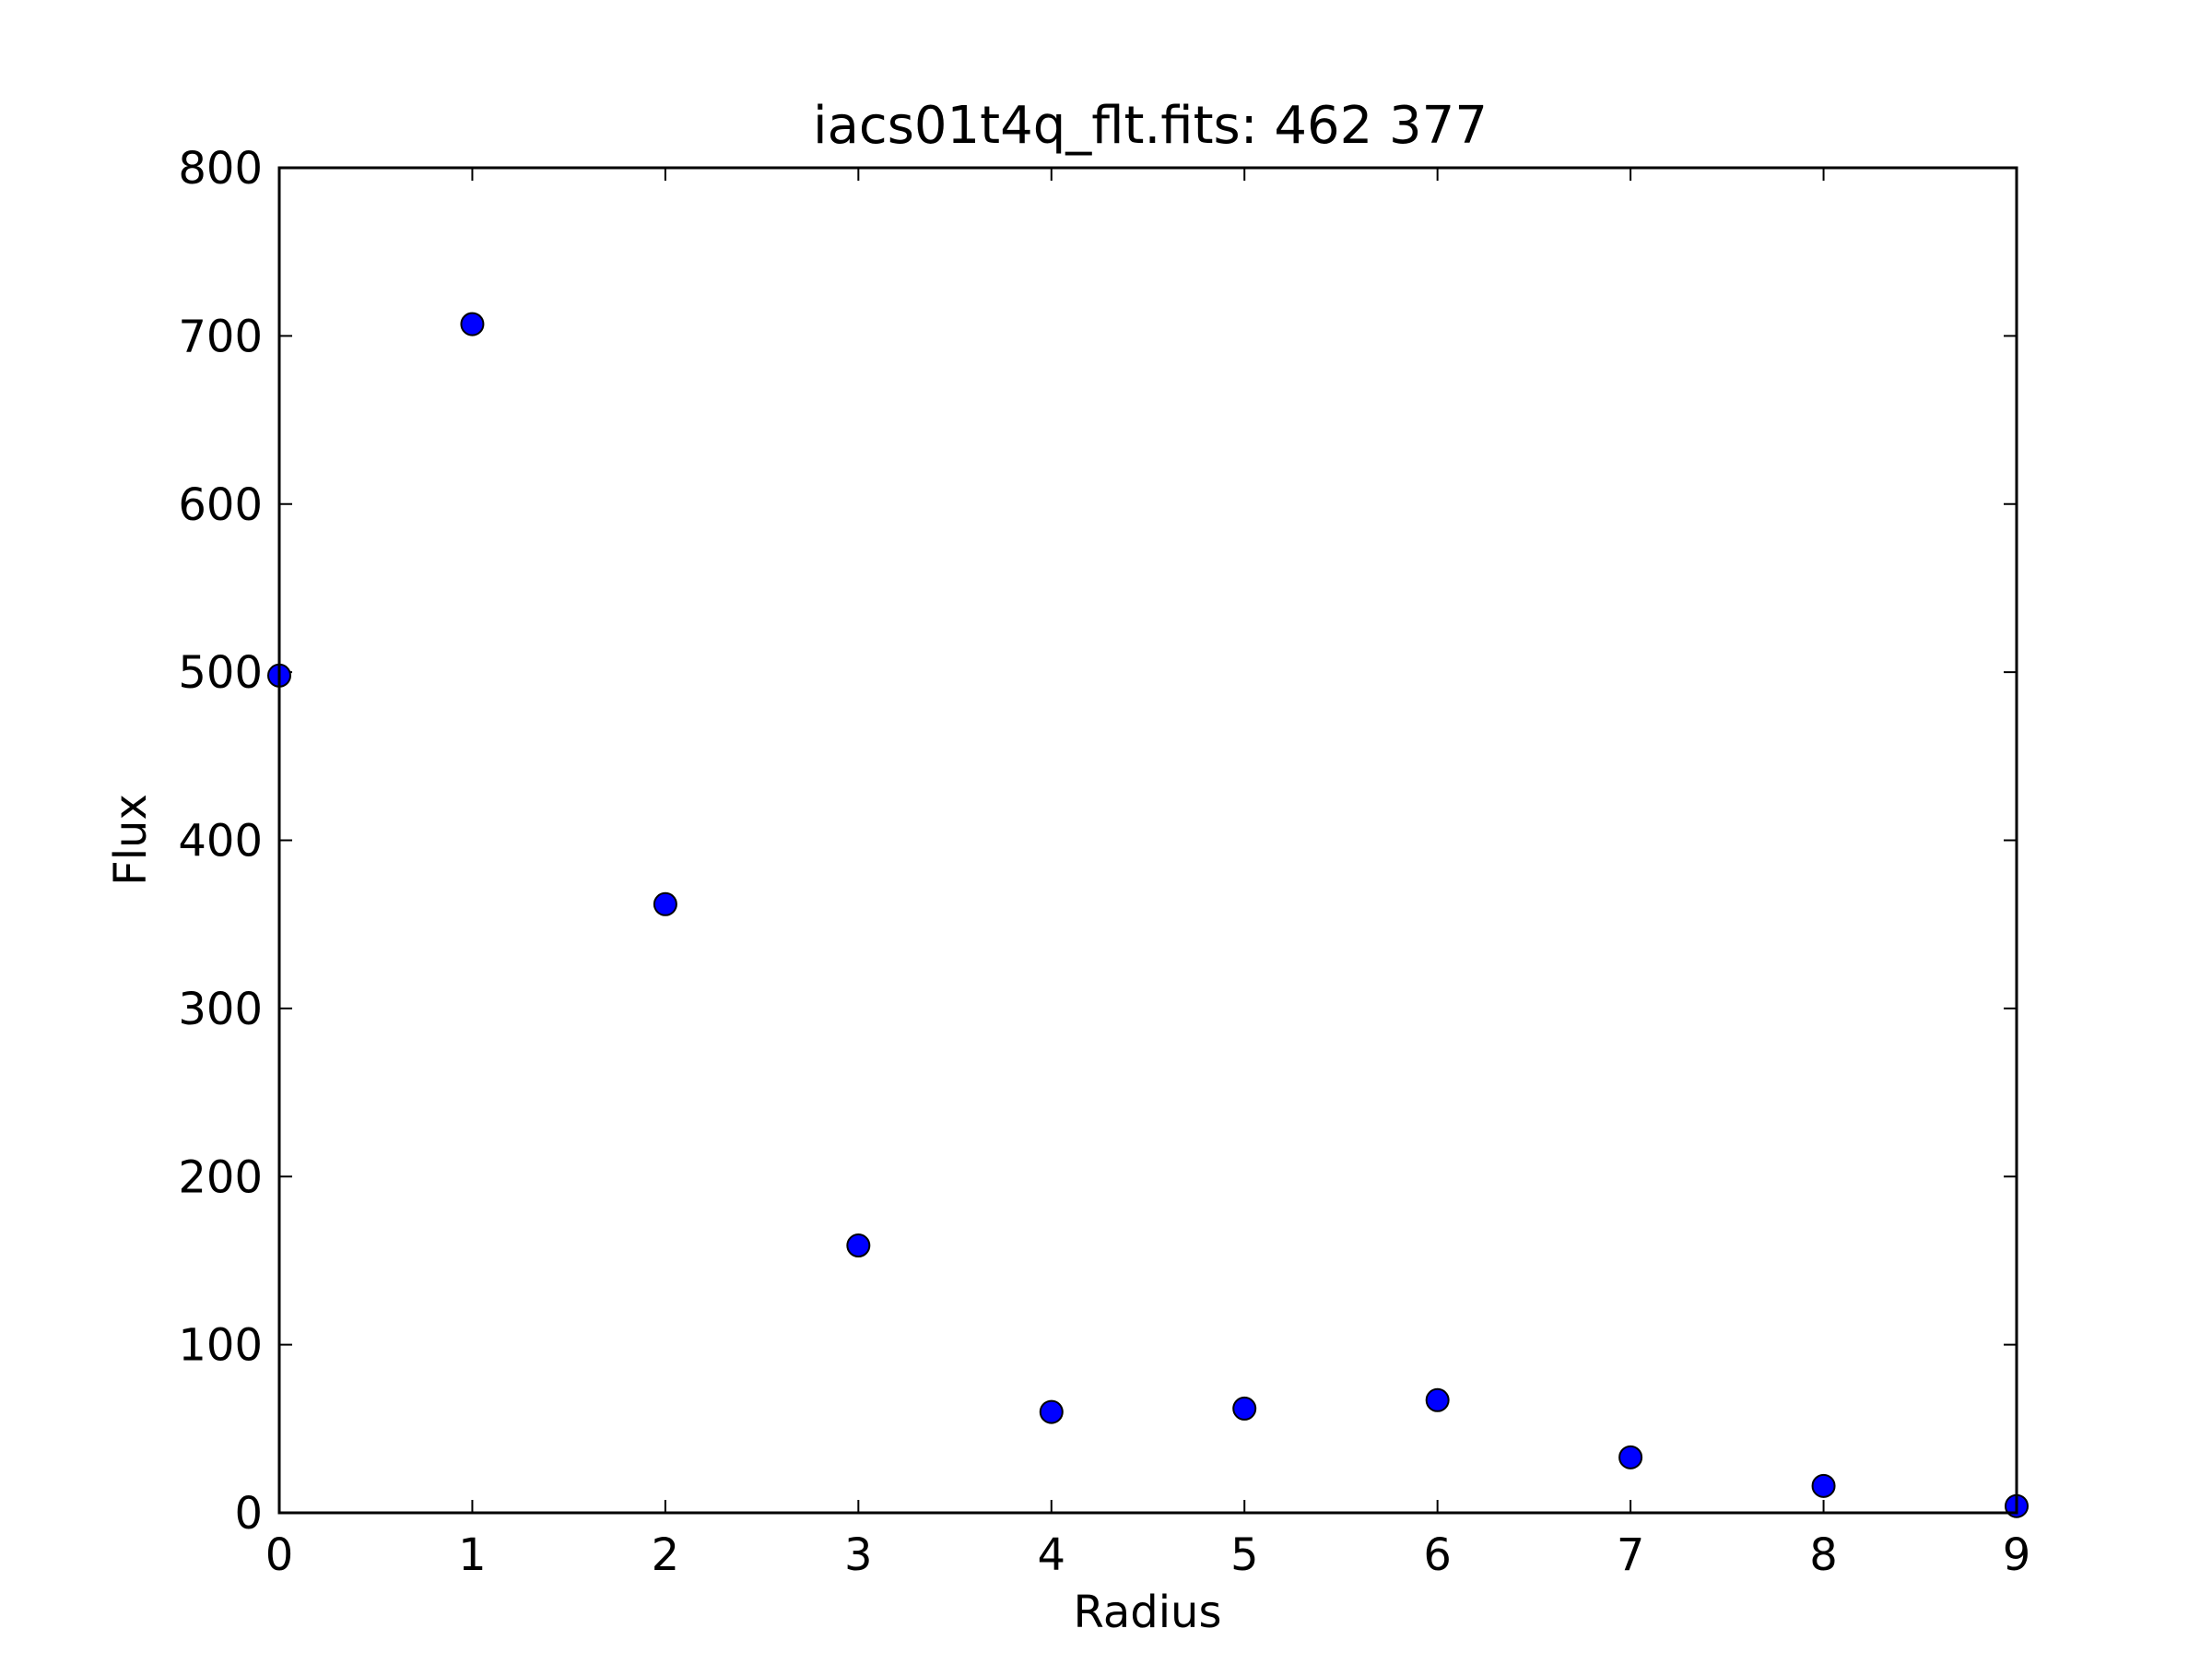 The width and height of the screenshot is (2212, 1664). What do you see at coordinates (220, 841) in the screenshot?
I see `y-tick-label: 400` at bounding box center [220, 841].